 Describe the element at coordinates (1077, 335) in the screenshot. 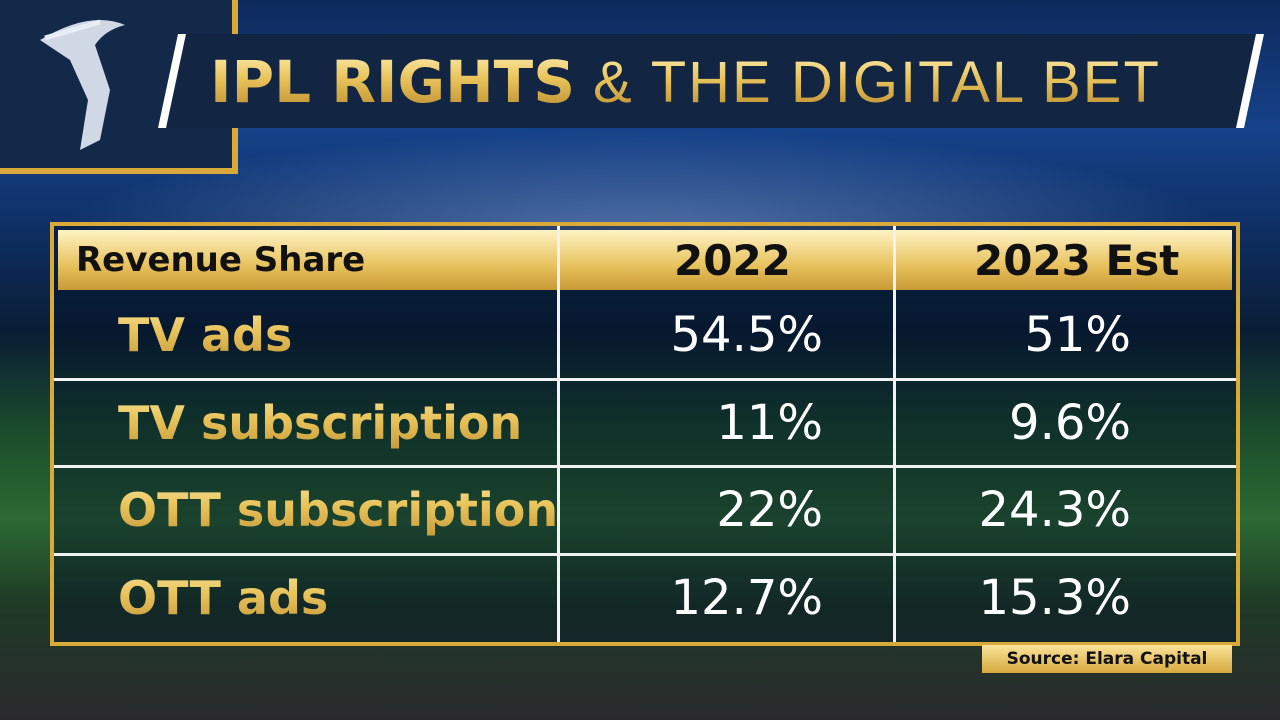

I see `cell-value: 51%` at that location.